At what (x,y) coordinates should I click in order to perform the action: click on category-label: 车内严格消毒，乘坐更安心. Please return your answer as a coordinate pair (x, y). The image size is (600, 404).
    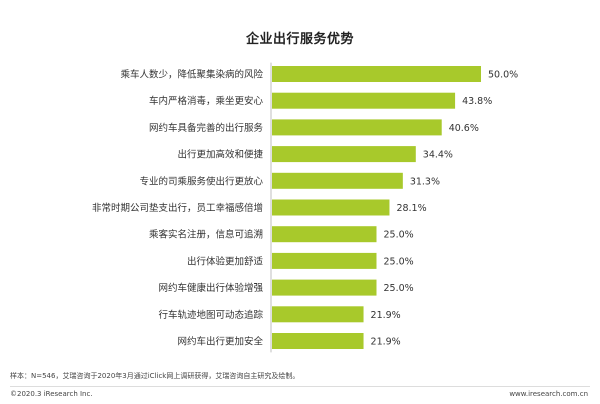
    Looking at the image, I should click on (206, 101).